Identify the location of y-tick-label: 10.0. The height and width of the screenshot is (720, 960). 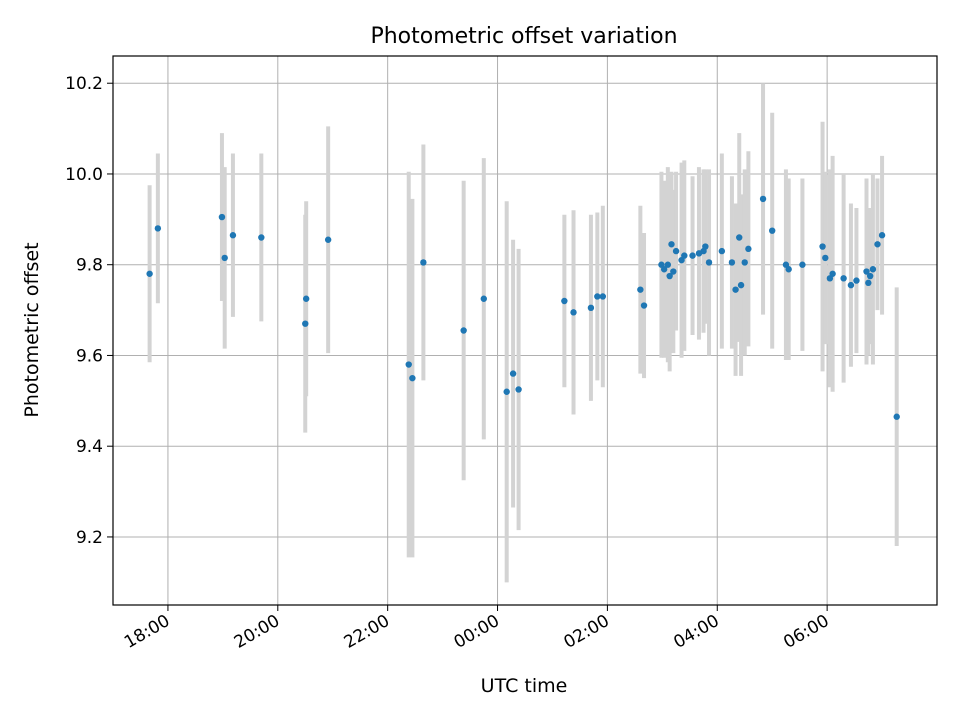
(84, 175).